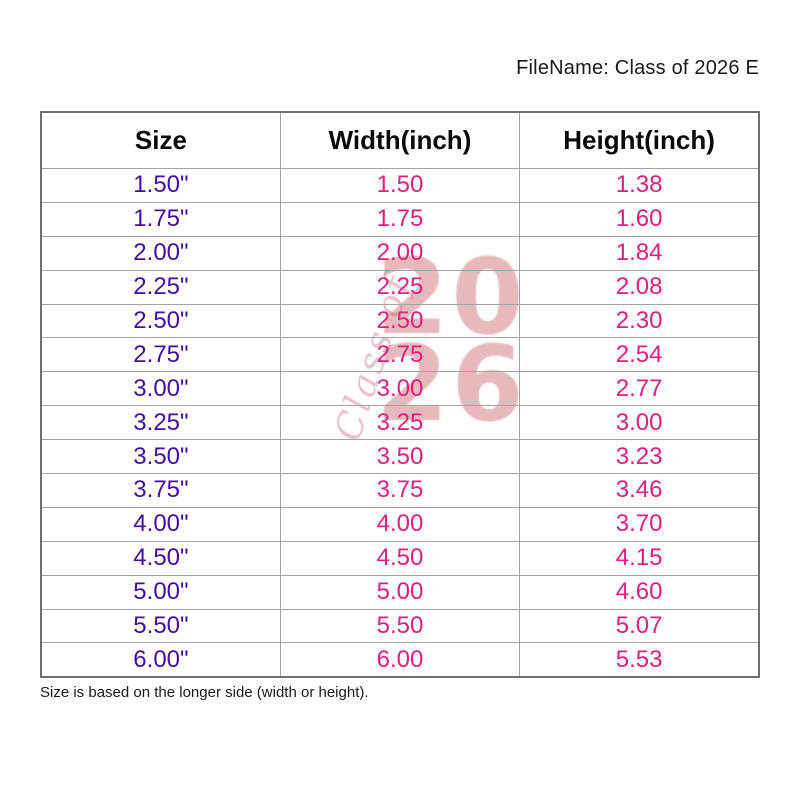 The image size is (800, 800). What do you see at coordinates (160, 423) in the screenshot?
I see `cell-size: 3.25"` at bounding box center [160, 423].